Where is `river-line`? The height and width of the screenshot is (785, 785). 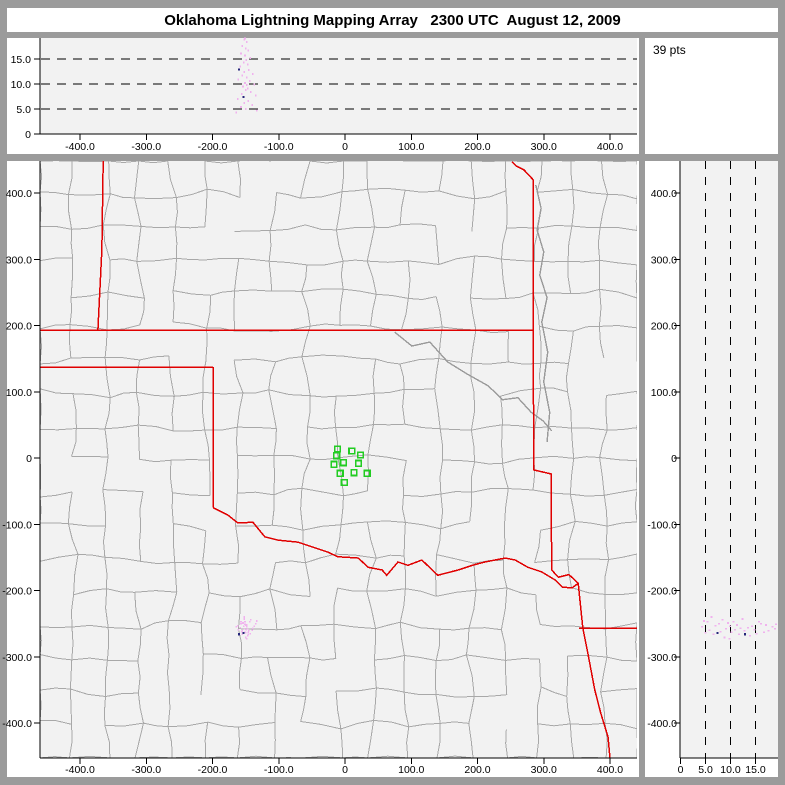 river-line is located at coordinates (473, 381).